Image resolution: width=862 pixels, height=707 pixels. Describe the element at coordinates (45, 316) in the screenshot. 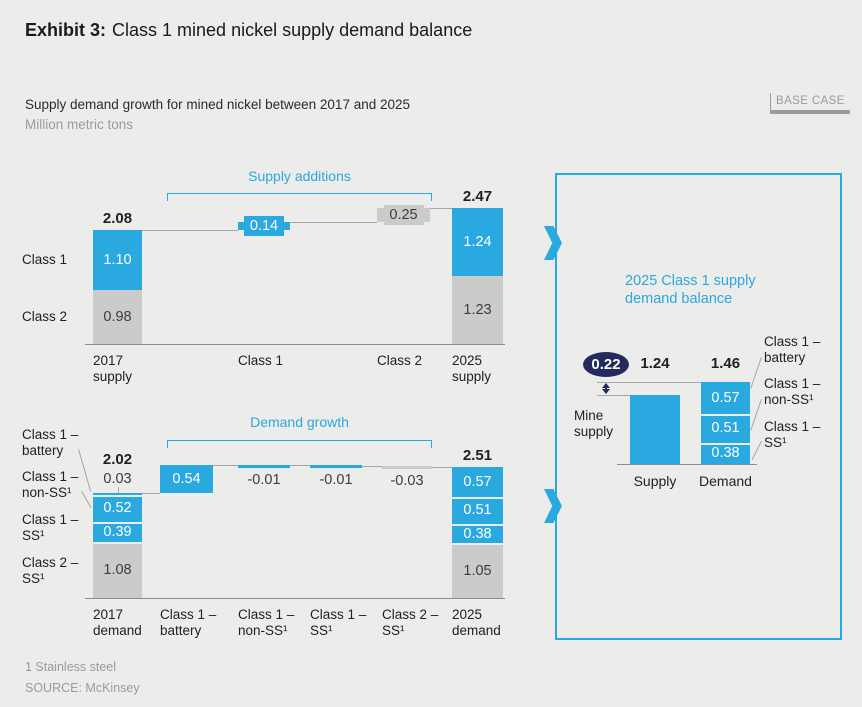

I see `row-label: Class 2` at that location.